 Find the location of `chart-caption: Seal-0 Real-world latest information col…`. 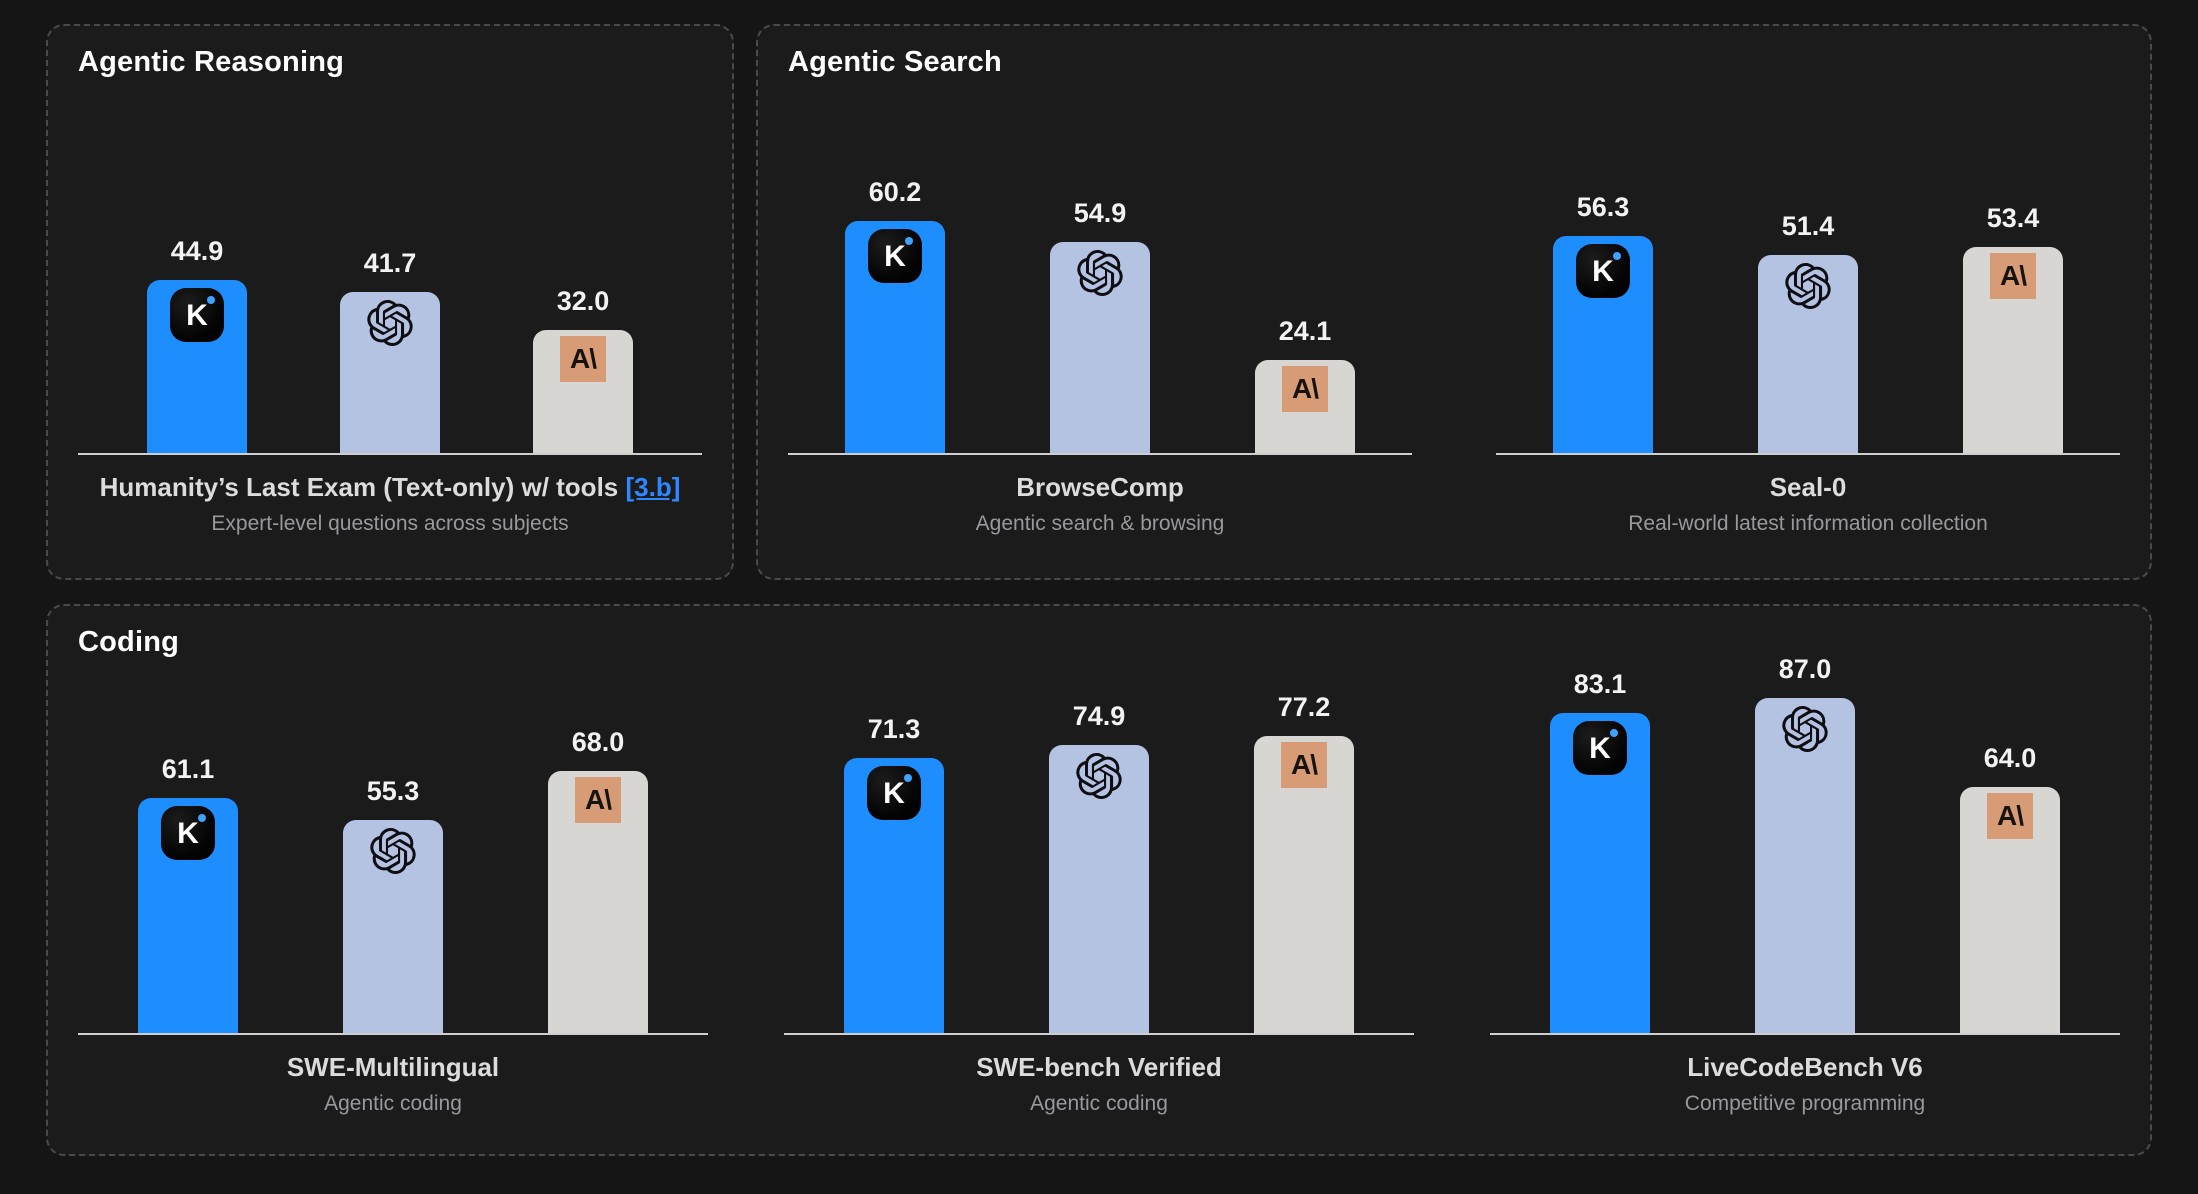

chart-caption: Seal-0 Real-world latest information col… is located at coordinates (1808, 496).